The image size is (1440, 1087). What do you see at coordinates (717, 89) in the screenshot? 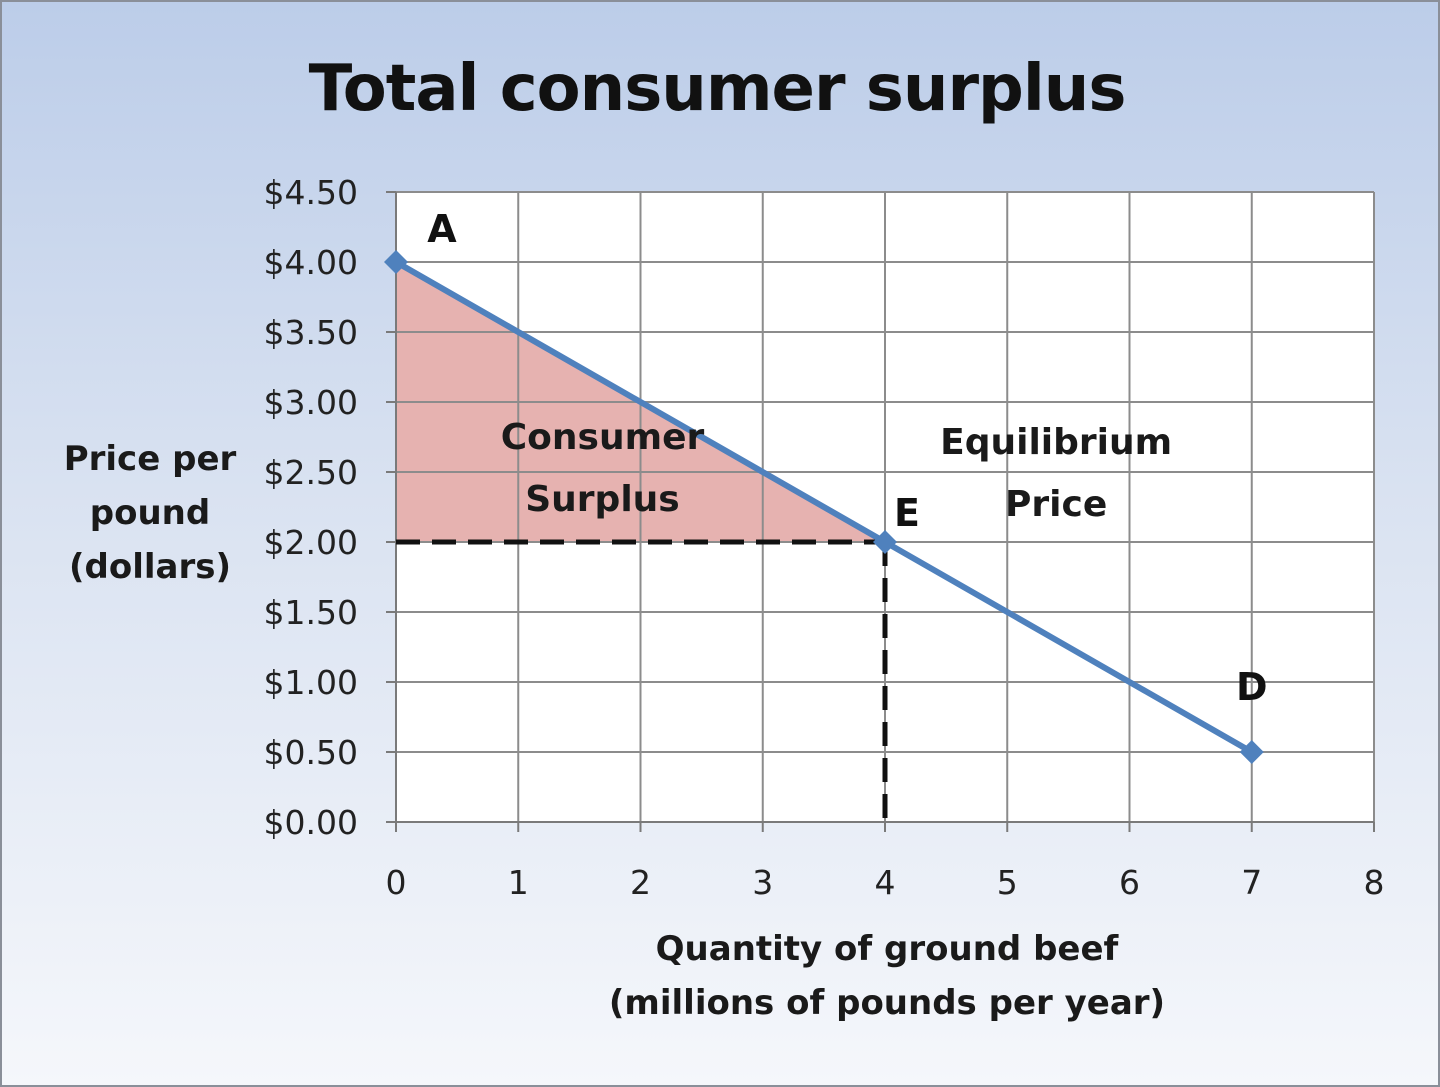
I see `chart-title: Total consumer surplus` at bounding box center [717, 89].